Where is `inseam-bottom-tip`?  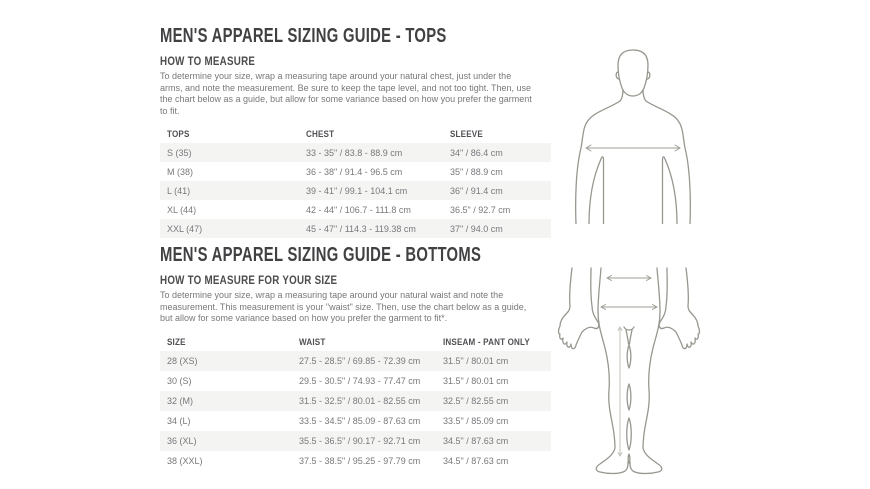
inseam-bottom-tip is located at coordinates (620, 454).